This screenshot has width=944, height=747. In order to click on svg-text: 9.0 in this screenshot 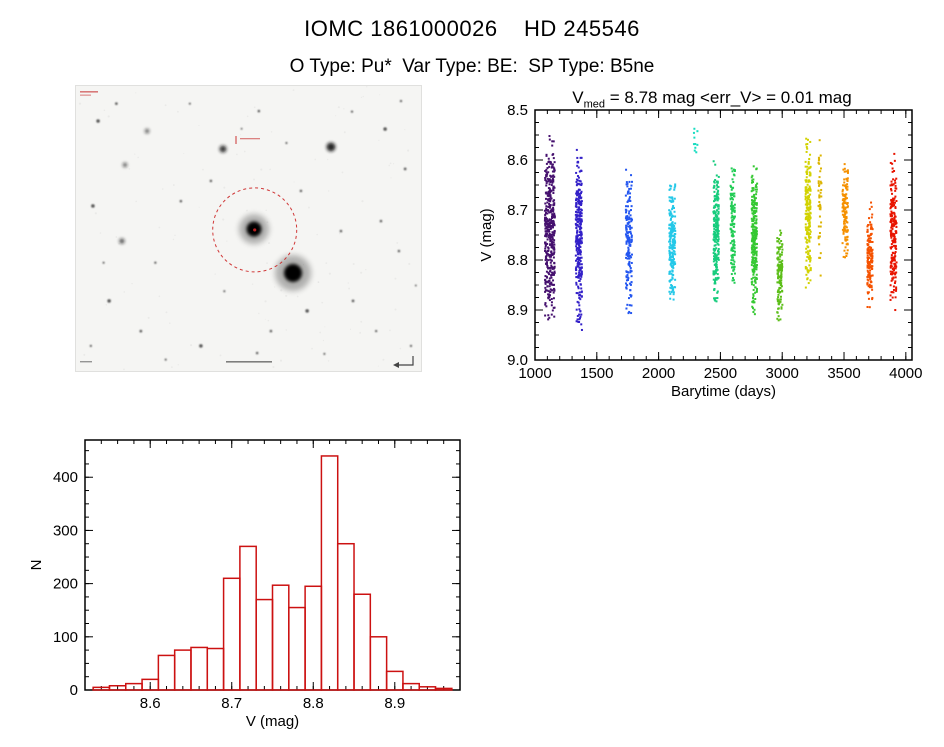, I will do `click(517, 360)`.